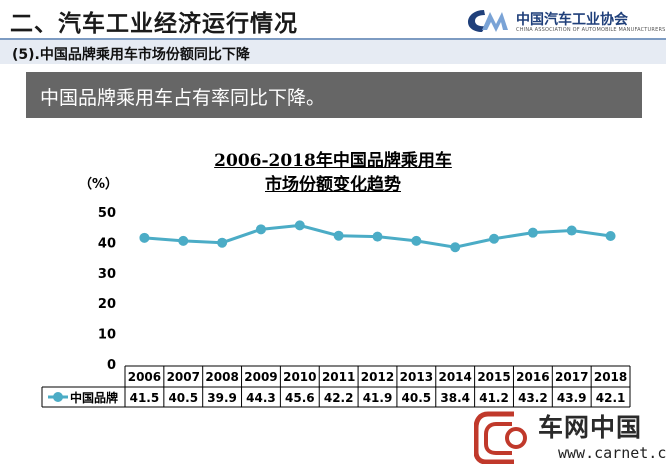 The width and height of the screenshot is (666, 467). I want to click on watermark-text: 车网中国, so click(590, 427).